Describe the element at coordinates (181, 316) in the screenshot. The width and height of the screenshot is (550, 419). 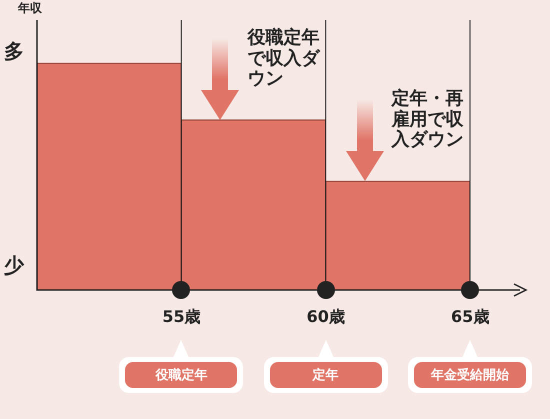
I see `text: 55歳` at that location.